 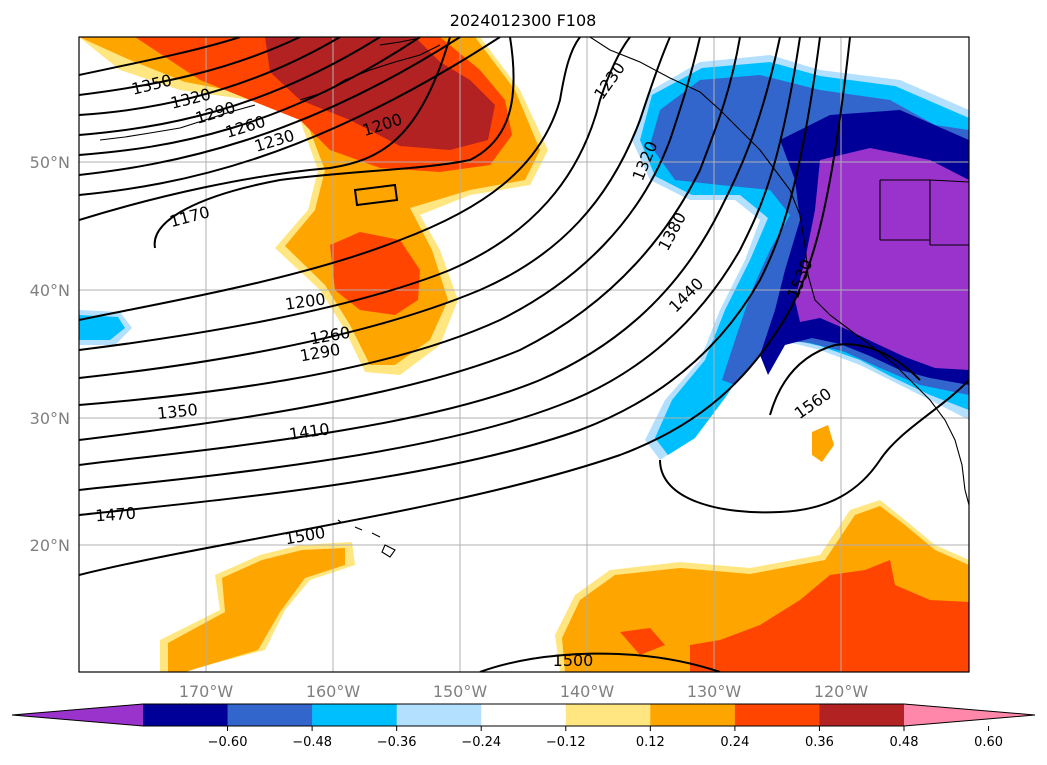 What do you see at coordinates (762, 548) in the screenshot?
I see `positive-anomaly-southeast` at bounding box center [762, 548].